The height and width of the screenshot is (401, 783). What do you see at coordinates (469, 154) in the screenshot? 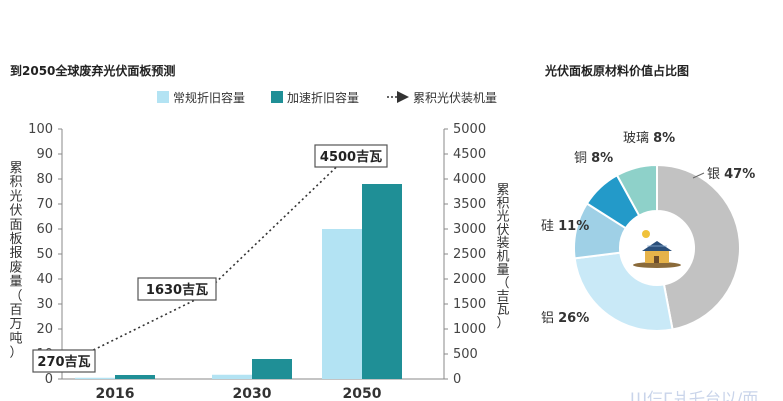
I see `right-tick-label: 4500` at bounding box center [469, 154].